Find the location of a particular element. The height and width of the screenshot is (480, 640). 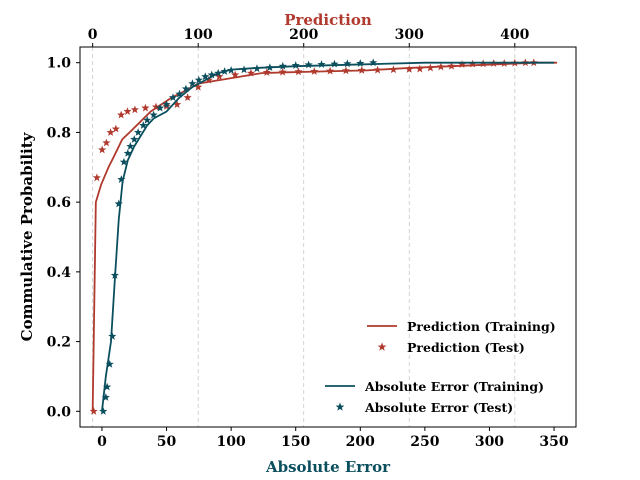

x-tick-label: 50 is located at coordinates (167, 442).